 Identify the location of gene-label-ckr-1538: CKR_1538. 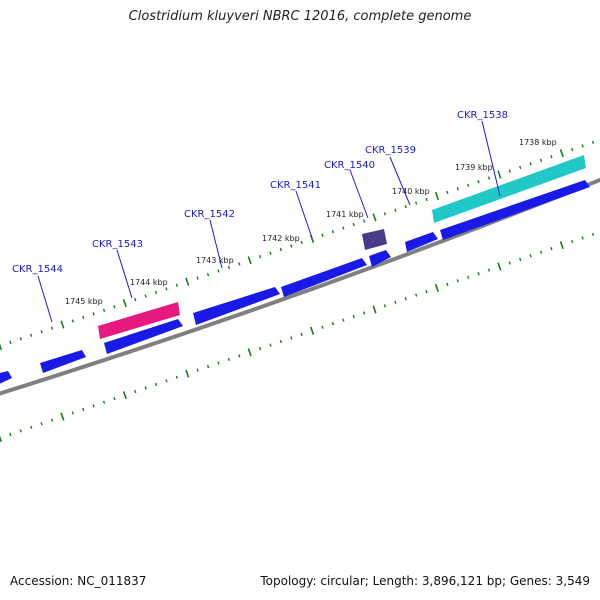
(482, 115).